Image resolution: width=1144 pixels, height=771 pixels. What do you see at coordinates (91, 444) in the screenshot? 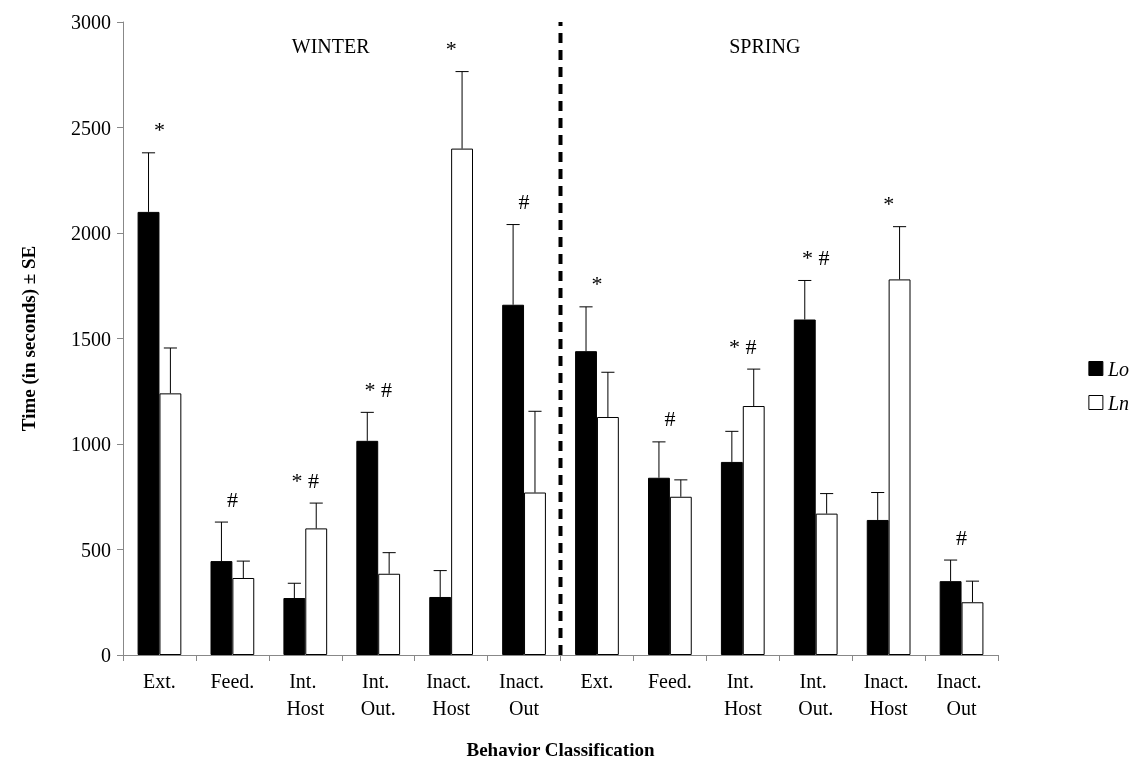
I see `y-tick-label: 1000` at bounding box center [91, 444].